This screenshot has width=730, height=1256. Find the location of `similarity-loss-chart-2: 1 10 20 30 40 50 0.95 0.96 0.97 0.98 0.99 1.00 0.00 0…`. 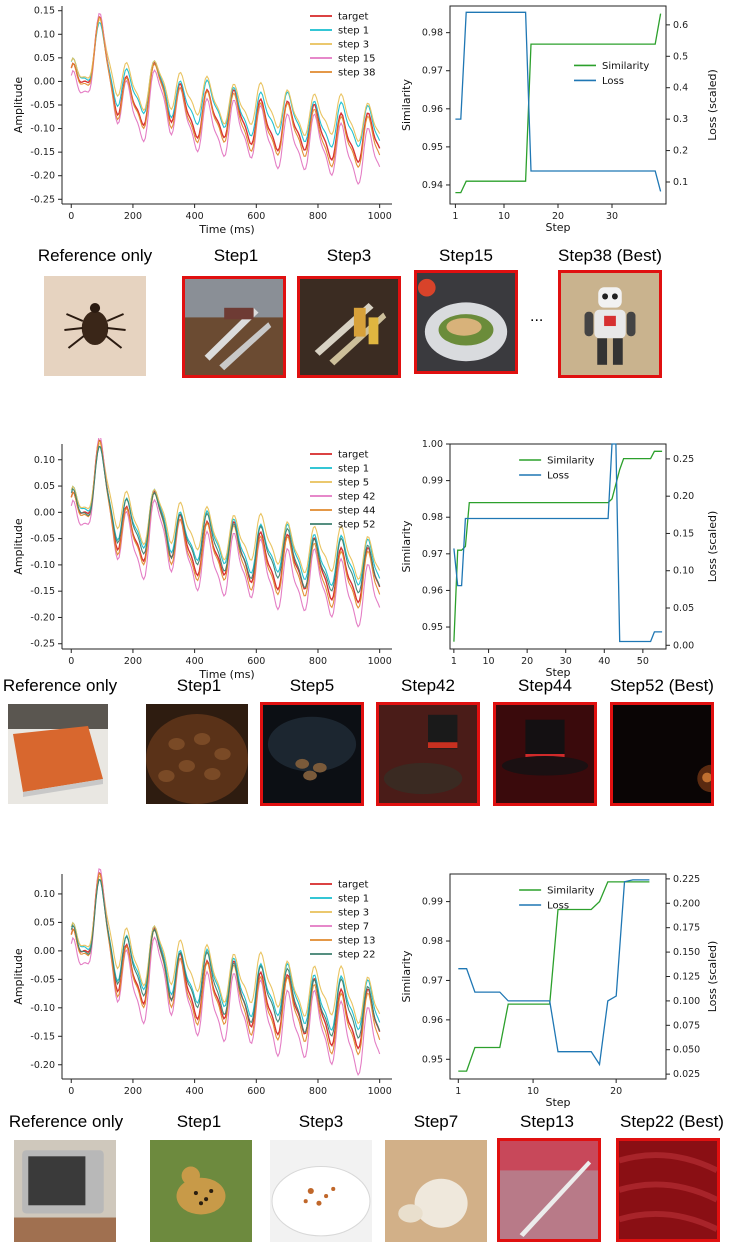

similarity-loss-chart-2: 1 10 20 30 40 50 0.95 0.96 0.97 0.98 0.99 1.00 0.00 0… is located at coordinates (559, 559).